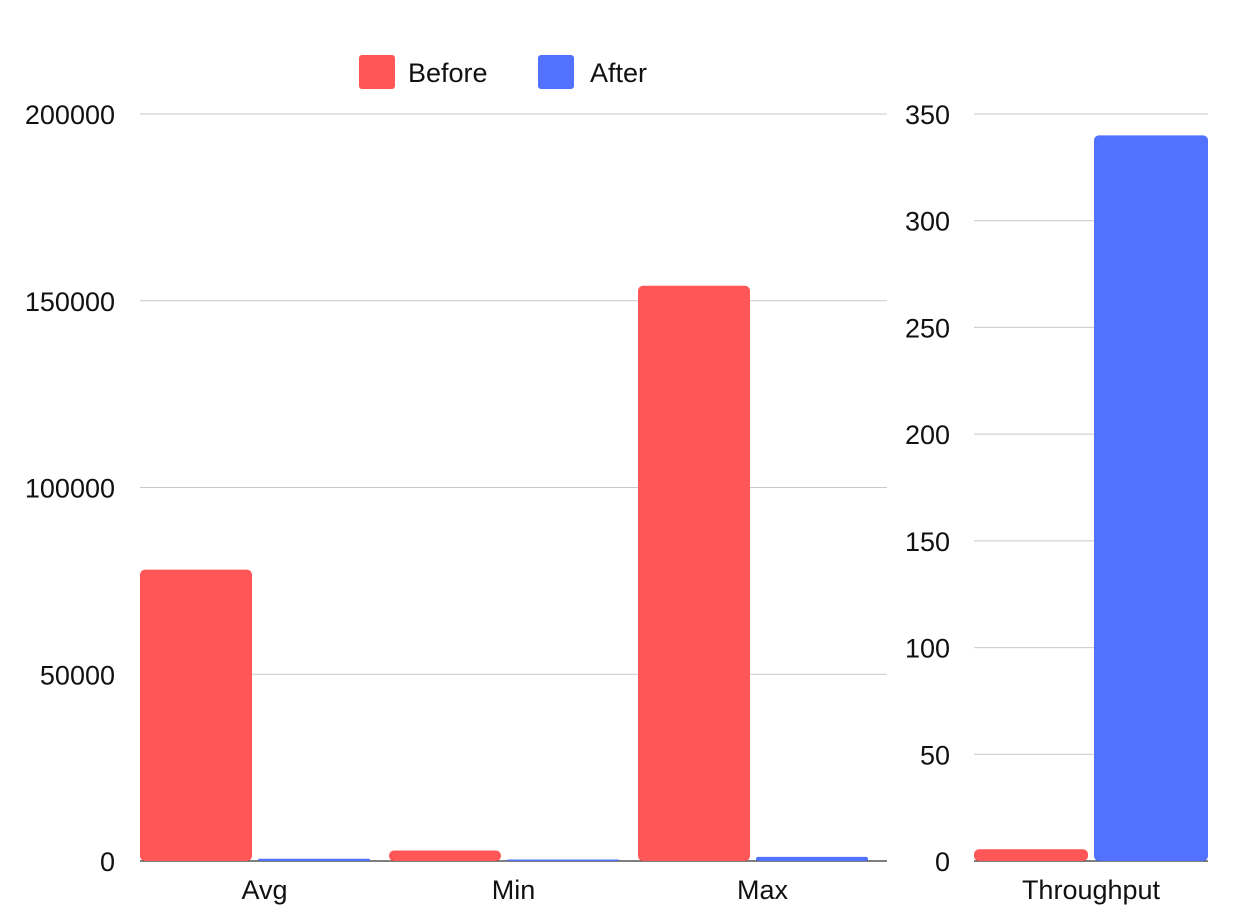 This screenshot has width=1236, height=918. Describe the element at coordinates (503, 72) in the screenshot. I see `legend: Before After` at that location.